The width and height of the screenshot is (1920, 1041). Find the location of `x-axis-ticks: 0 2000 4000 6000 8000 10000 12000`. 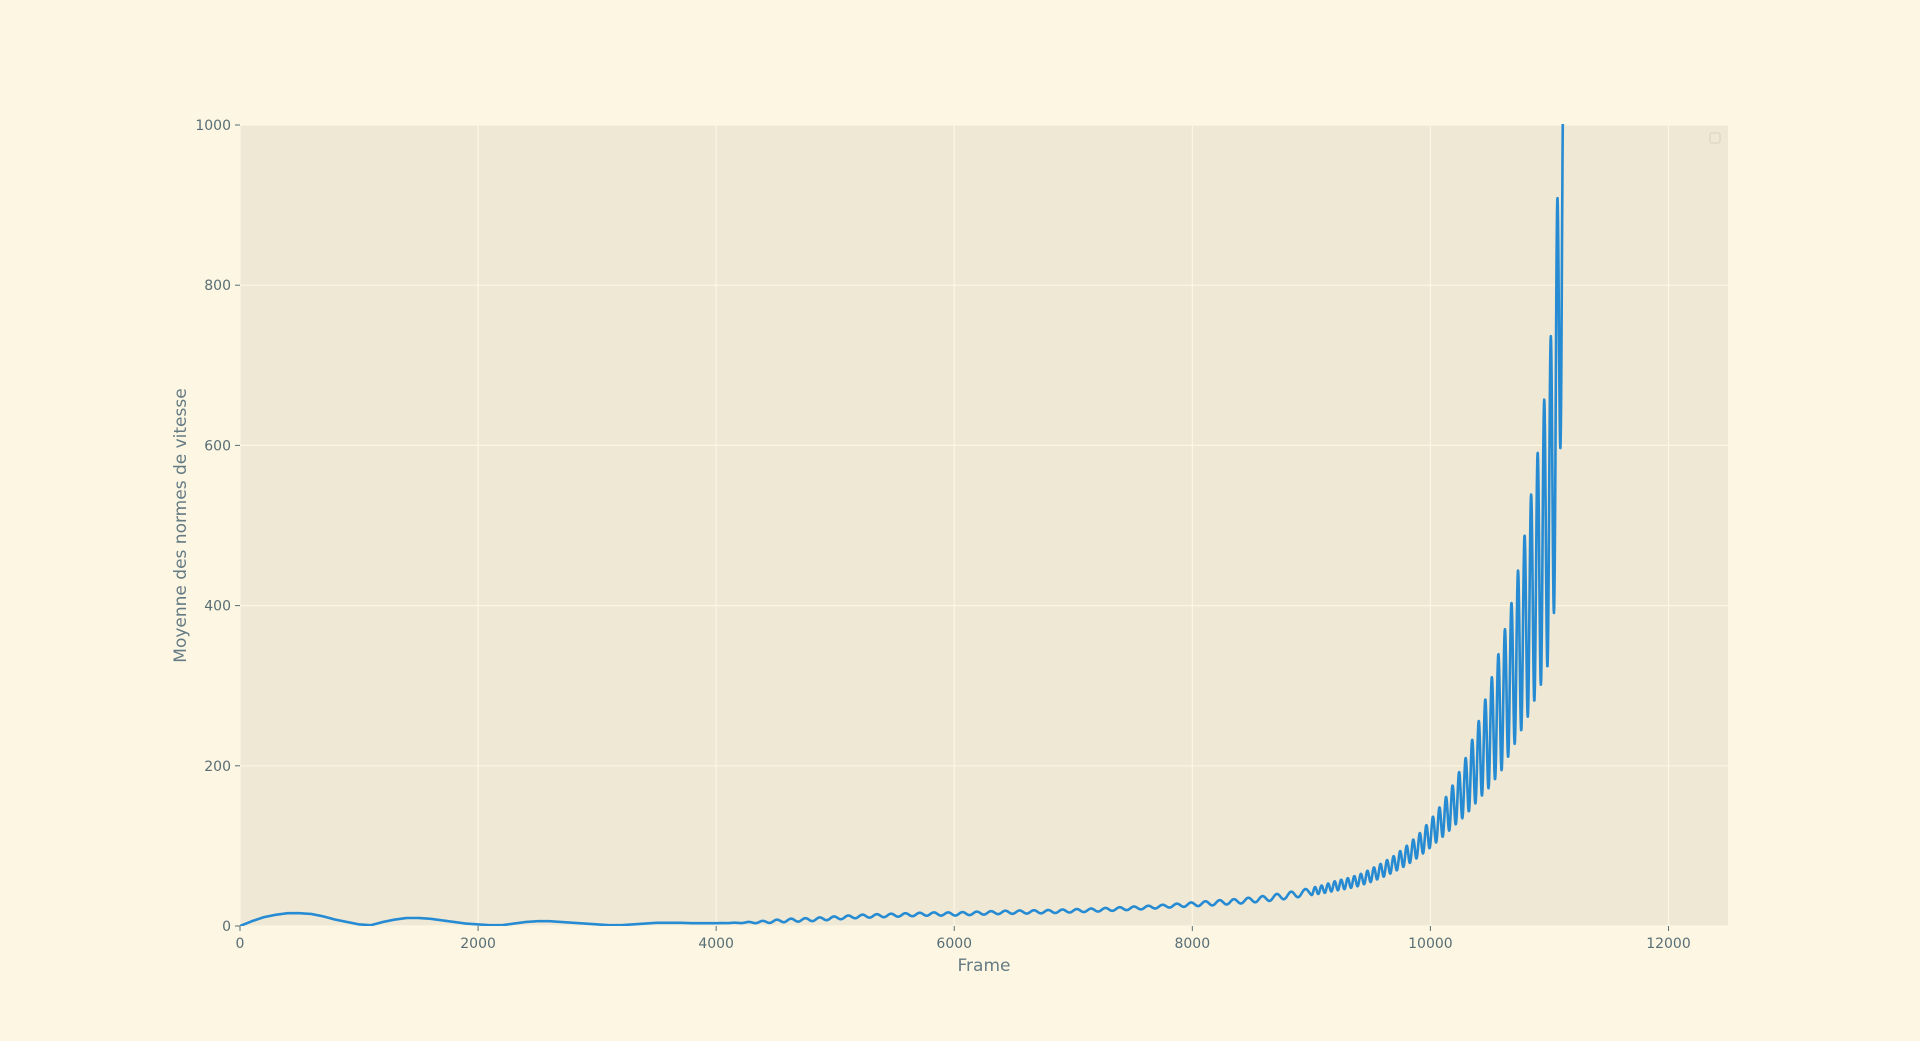

x-axis-ticks: 0 2000 4000 6000 8000 10000 12000 is located at coordinates (963, 939).